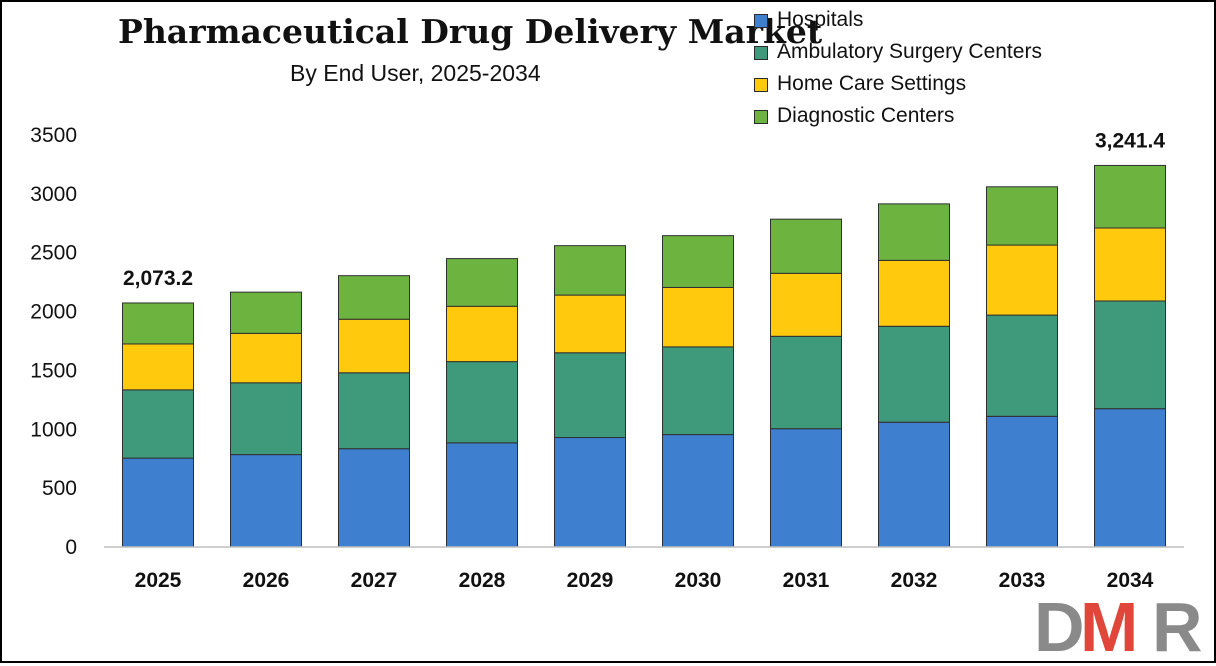 Image resolution: width=1216 pixels, height=666 pixels. What do you see at coordinates (590, 324) in the screenshot?
I see `bar-segment-home-care-settings-2029` at bounding box center [590, 324].